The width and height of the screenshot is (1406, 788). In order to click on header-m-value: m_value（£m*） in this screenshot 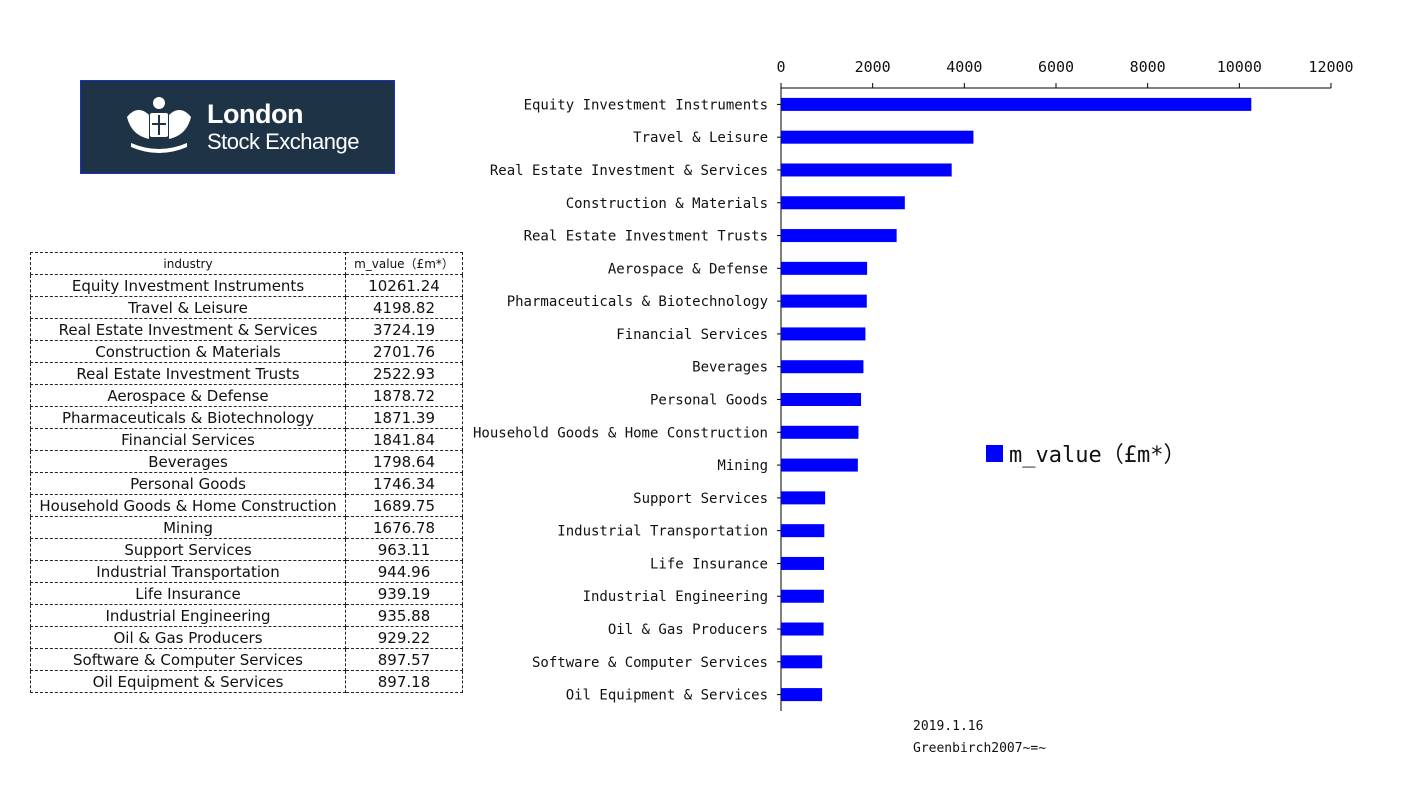, I will do `click(404, 263)`.